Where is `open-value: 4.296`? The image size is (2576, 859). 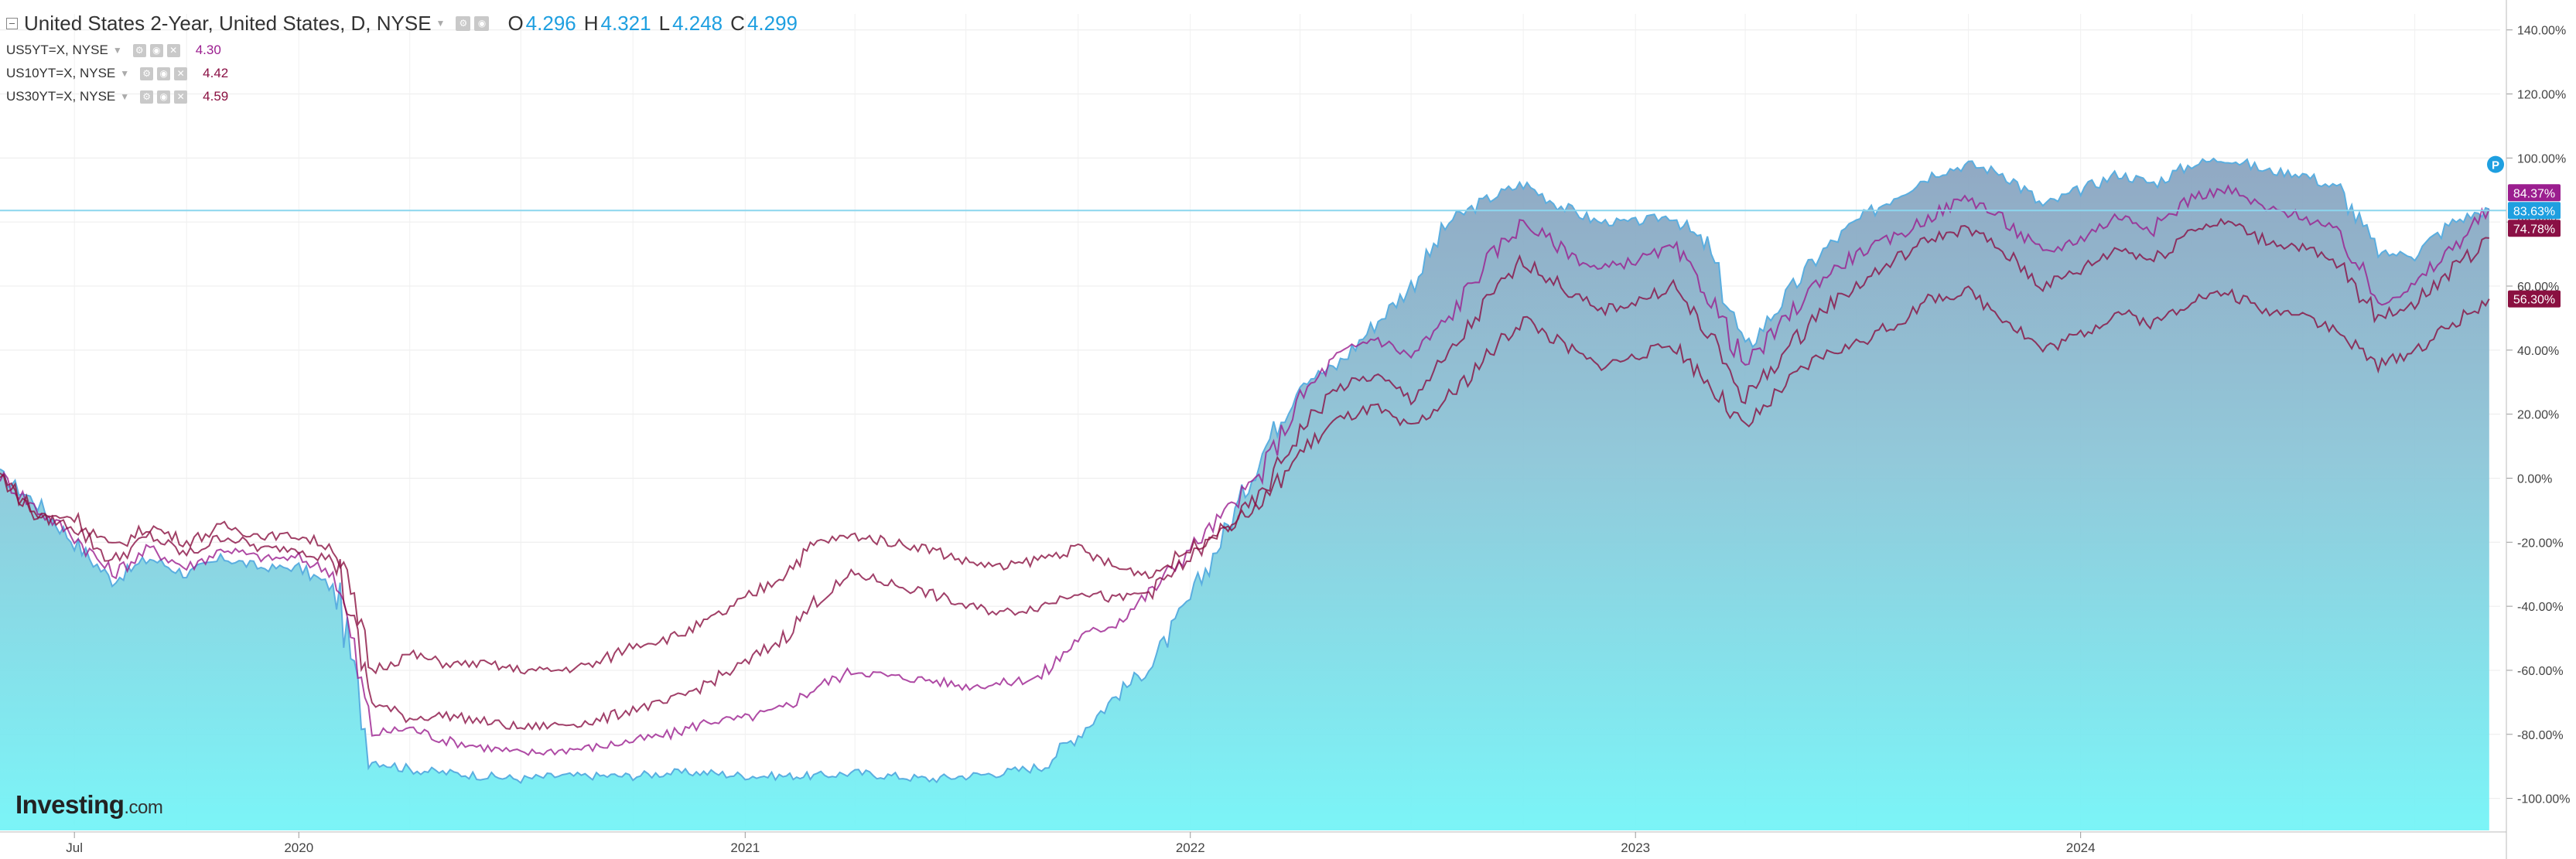 open-value: 4.296 is located at coordinates (550, 23).